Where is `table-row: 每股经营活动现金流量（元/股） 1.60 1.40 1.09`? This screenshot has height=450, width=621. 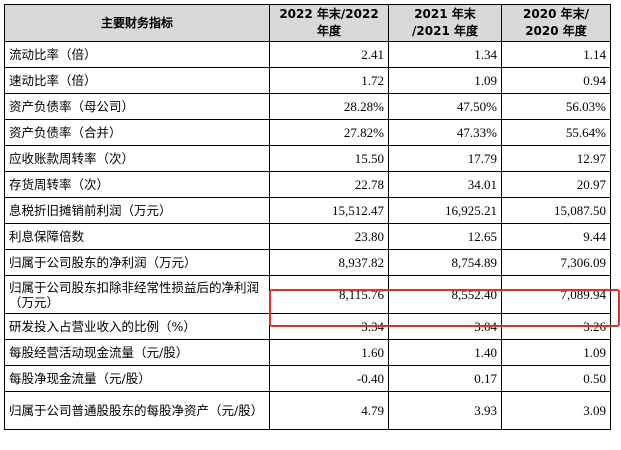 table-row: 每股经营活动现金流量（元/股） 1.60 1.40 1.09 is located at coordinates (307, 352).